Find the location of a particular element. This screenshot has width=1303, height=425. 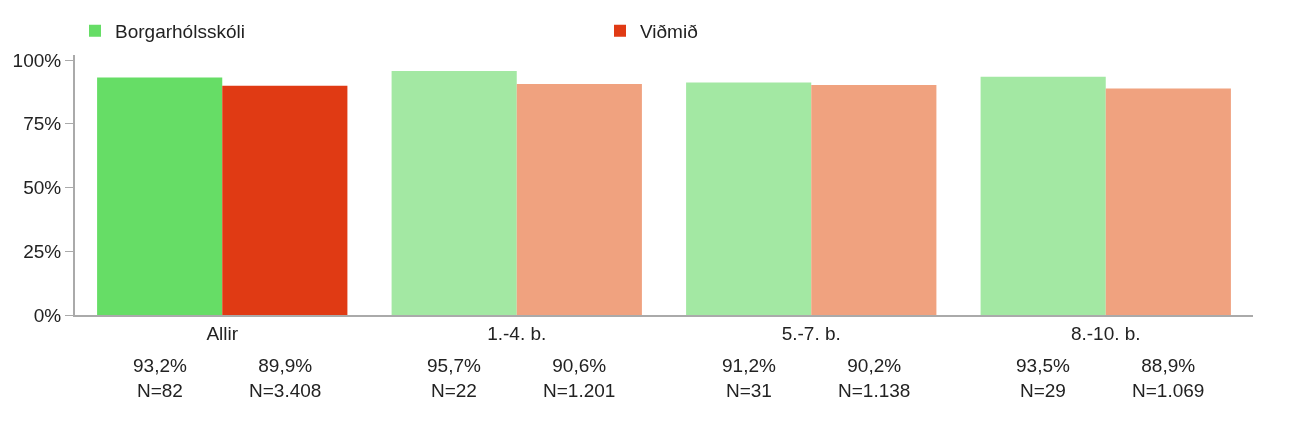

y-tick-label: 75% is located at coordinates (42, 124).